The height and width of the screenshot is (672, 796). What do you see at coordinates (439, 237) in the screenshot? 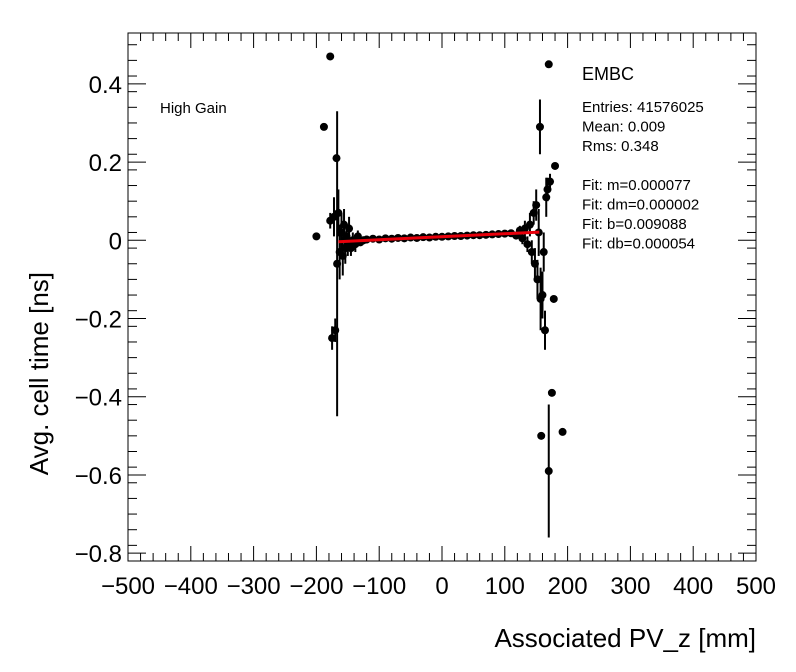
I see `fit-line` at bounding box center [439, 237].